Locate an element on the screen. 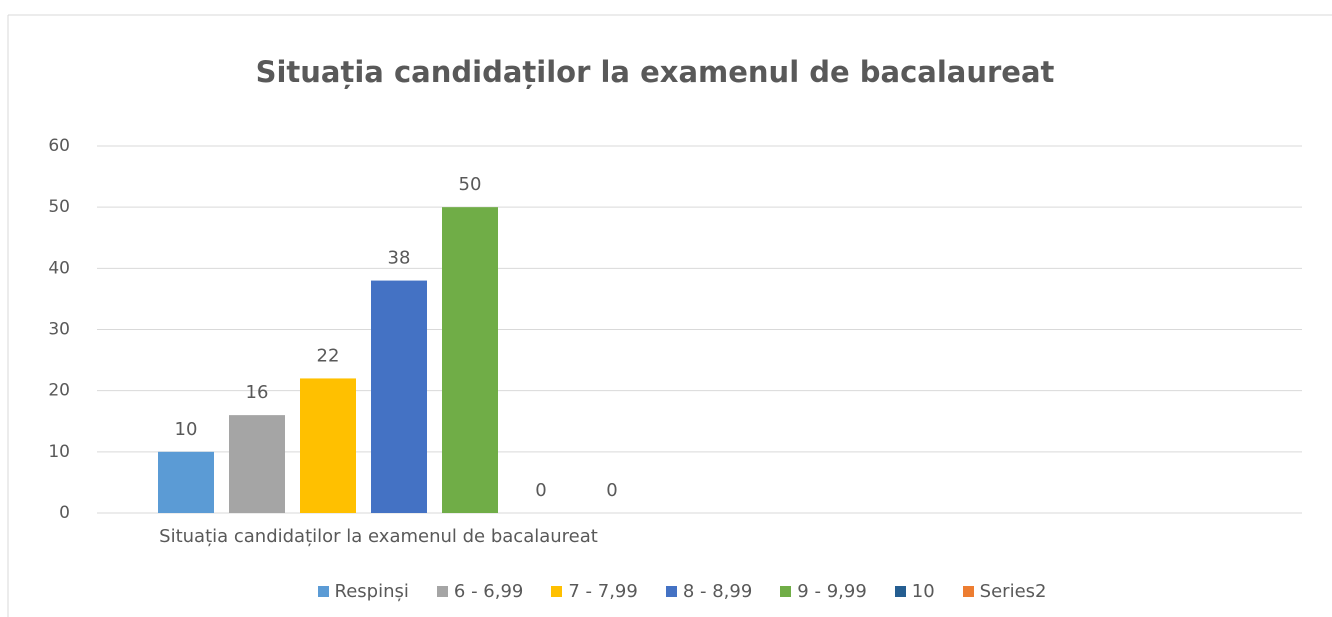 The height and width of the screenshot is (617, 1332). legend-item: 9 - 9,99 is located at coordinates (823, 591).